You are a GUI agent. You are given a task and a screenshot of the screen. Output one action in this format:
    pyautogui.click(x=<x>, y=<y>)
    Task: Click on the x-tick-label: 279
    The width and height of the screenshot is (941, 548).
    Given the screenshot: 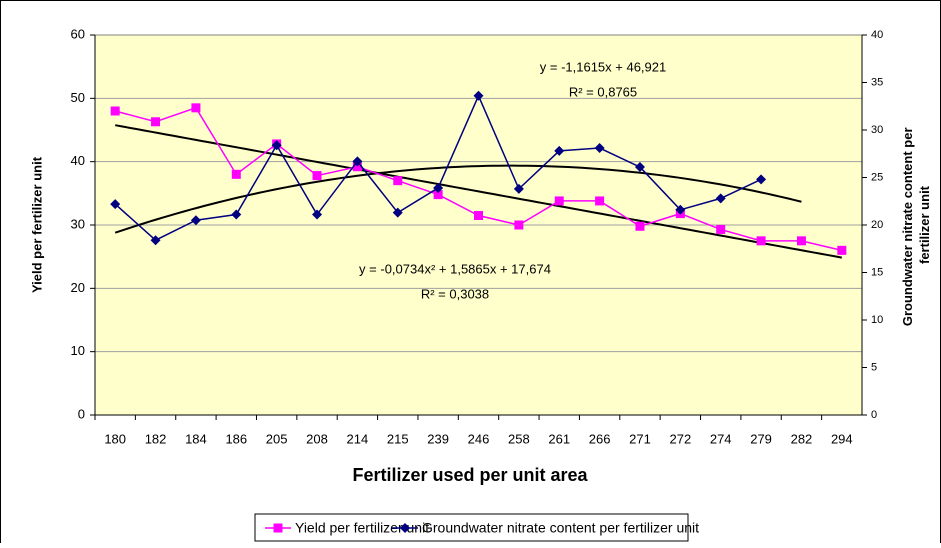 What is the action you would take?
    pyautogui.click(x=761, y=438)
    